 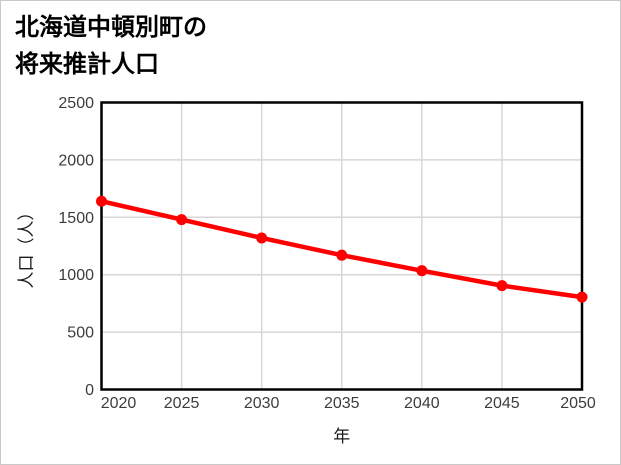 What do you see at coordinates (76, 103) in the screenshot?
I see `y-tick-label: 2500` at bounding box center [76, 103].